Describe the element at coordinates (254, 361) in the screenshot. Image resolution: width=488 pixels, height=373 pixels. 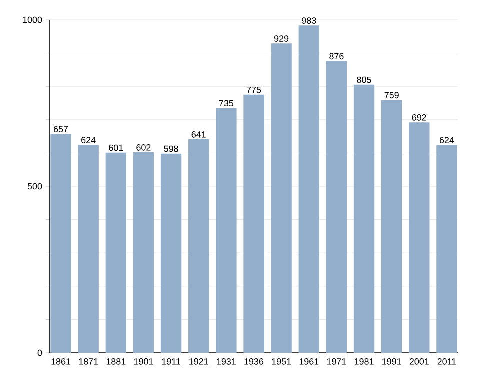
I see `x-tick-label: 1936` at that location.